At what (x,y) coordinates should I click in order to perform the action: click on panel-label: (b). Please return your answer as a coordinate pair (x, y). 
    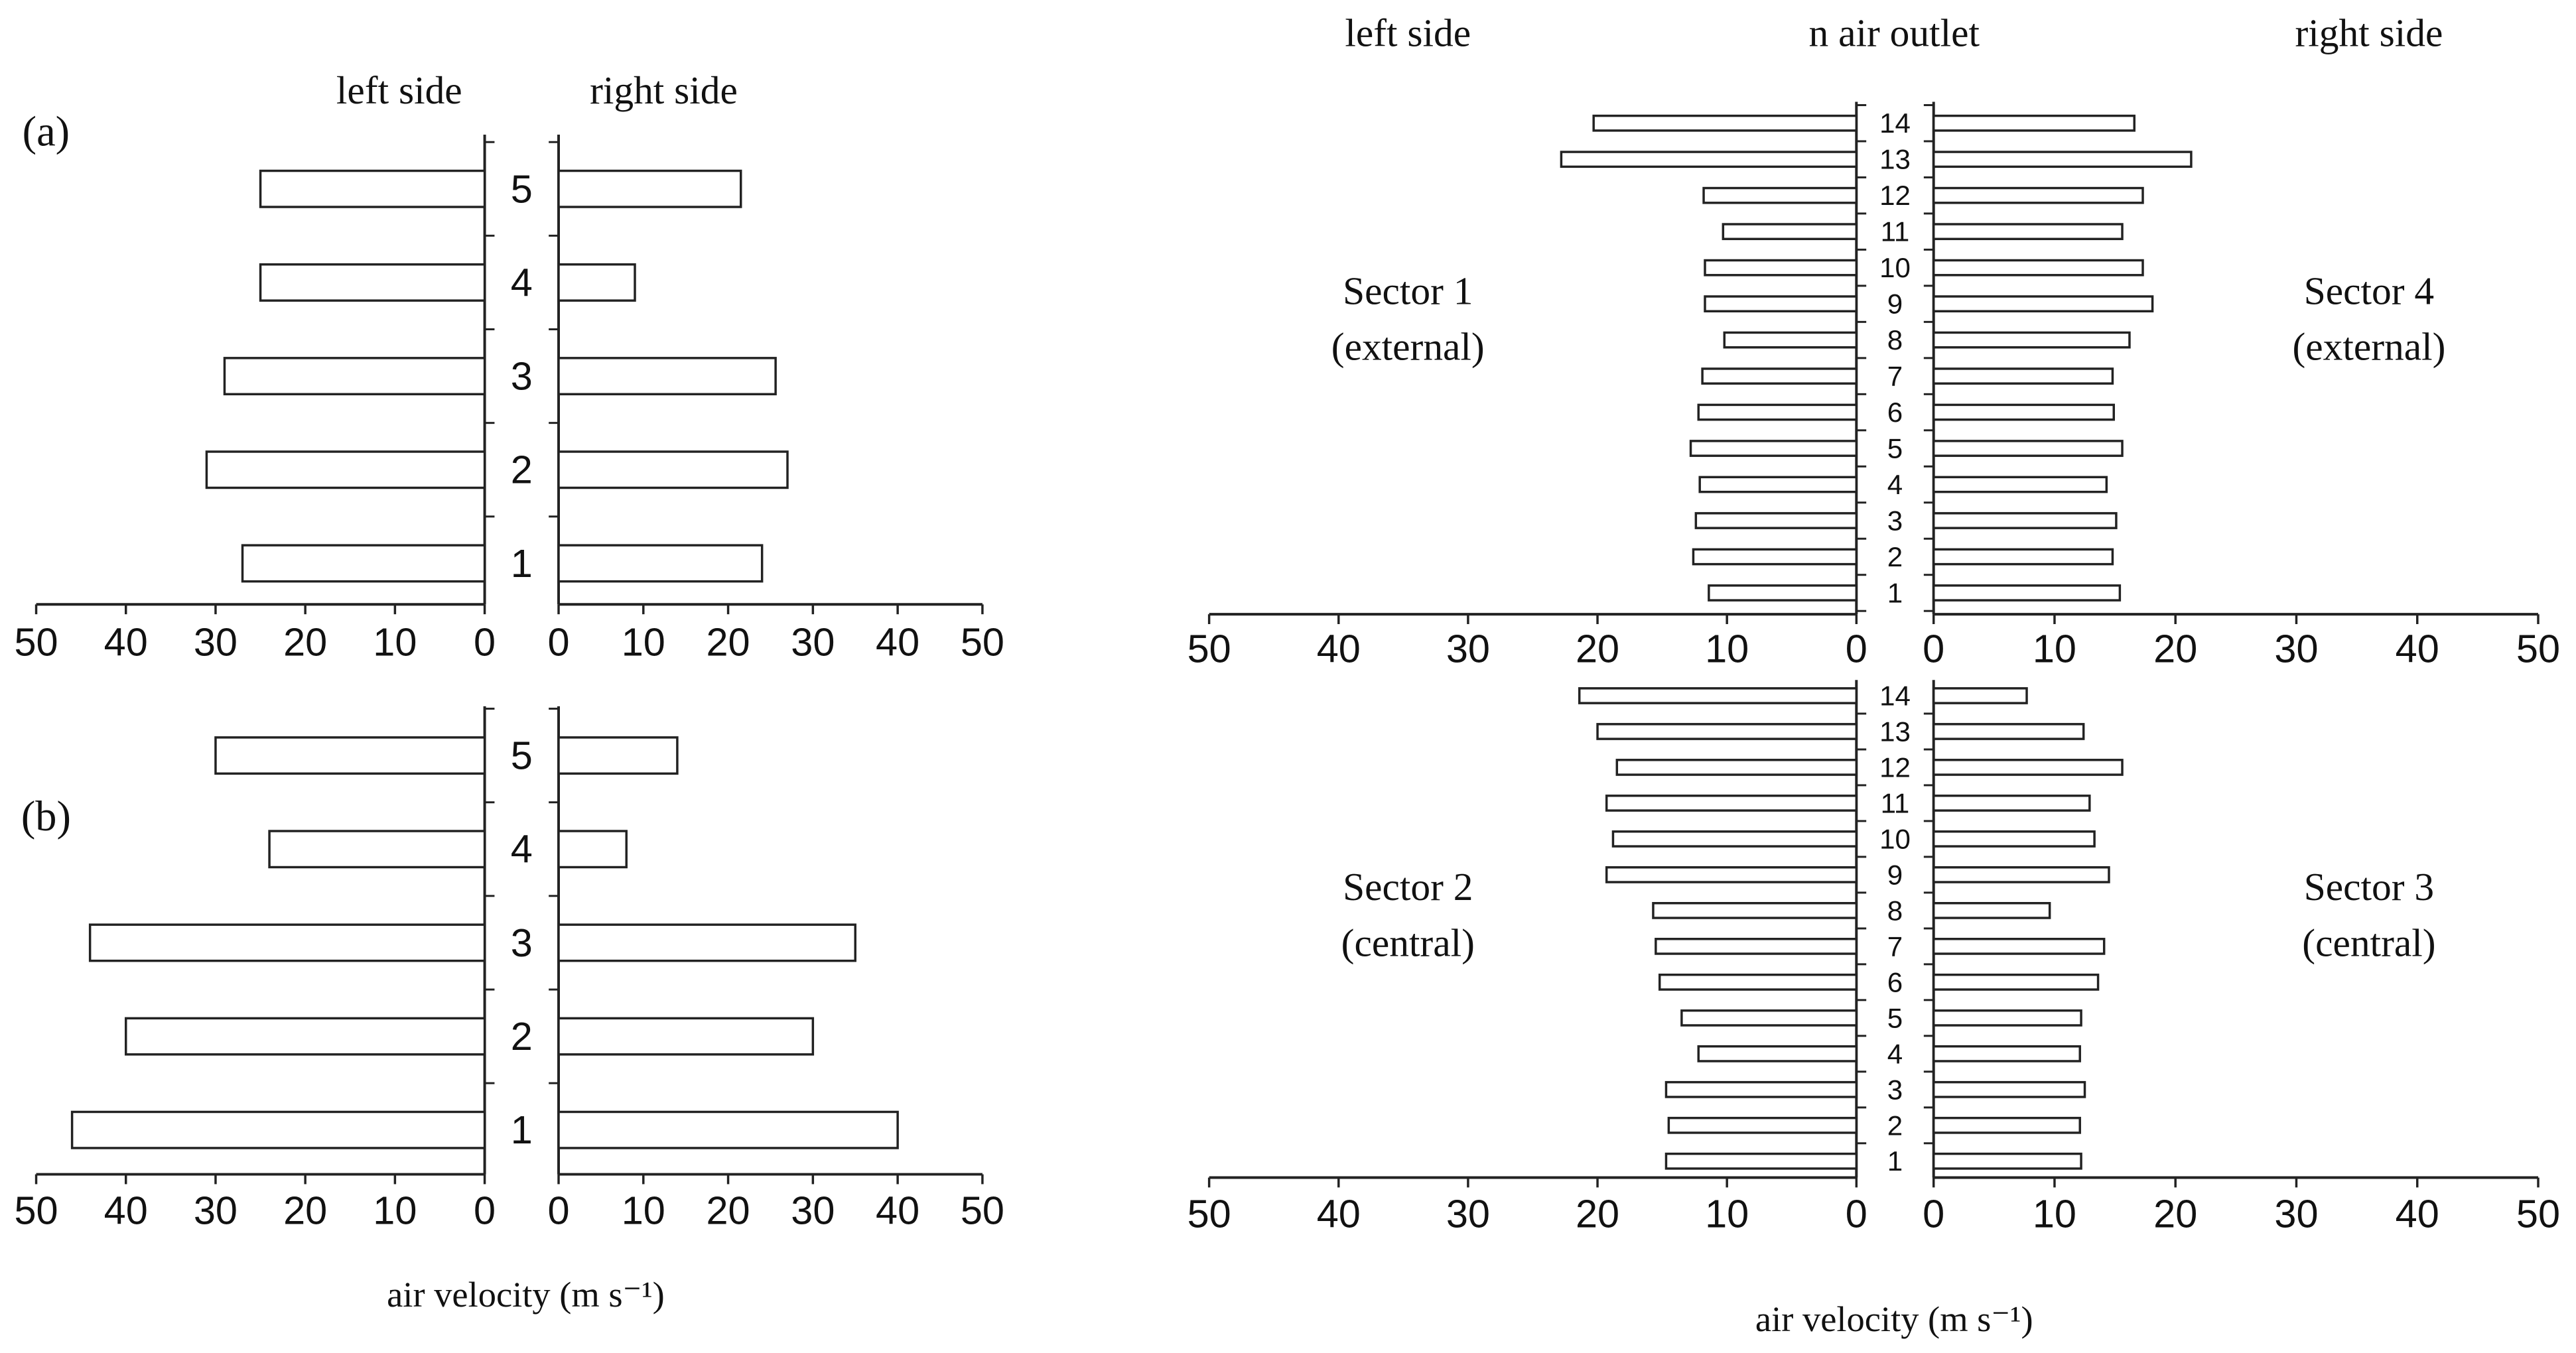
    Looking at the image, I should click on (46, 817).